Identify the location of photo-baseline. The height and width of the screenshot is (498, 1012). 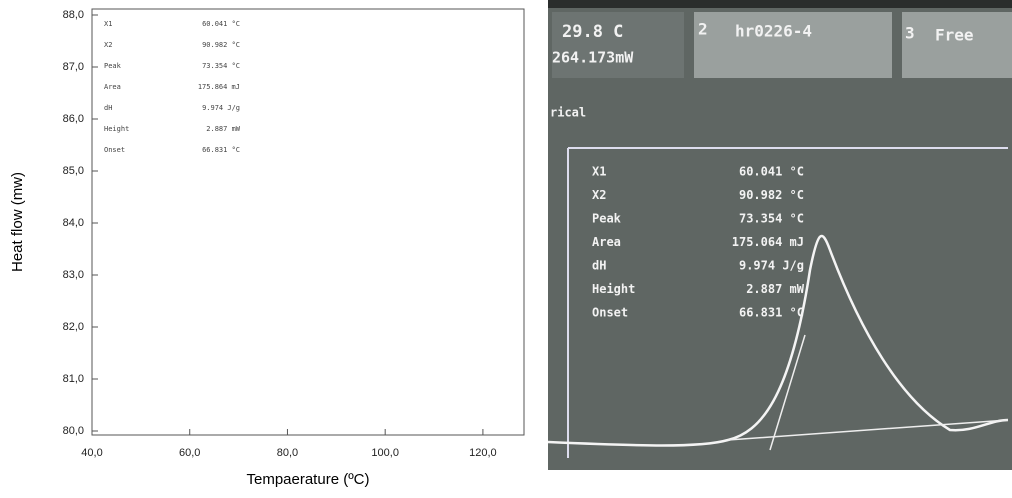
(868, 392).